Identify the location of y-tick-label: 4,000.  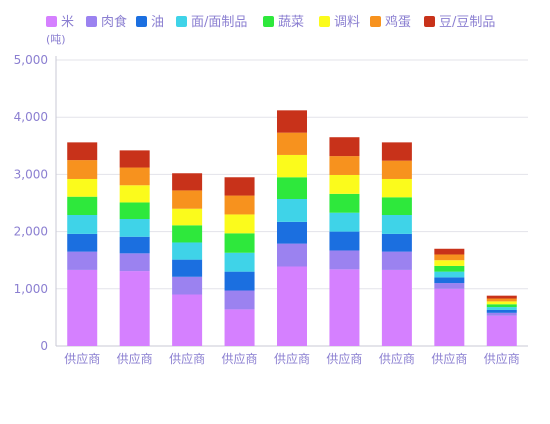
(31, 117).